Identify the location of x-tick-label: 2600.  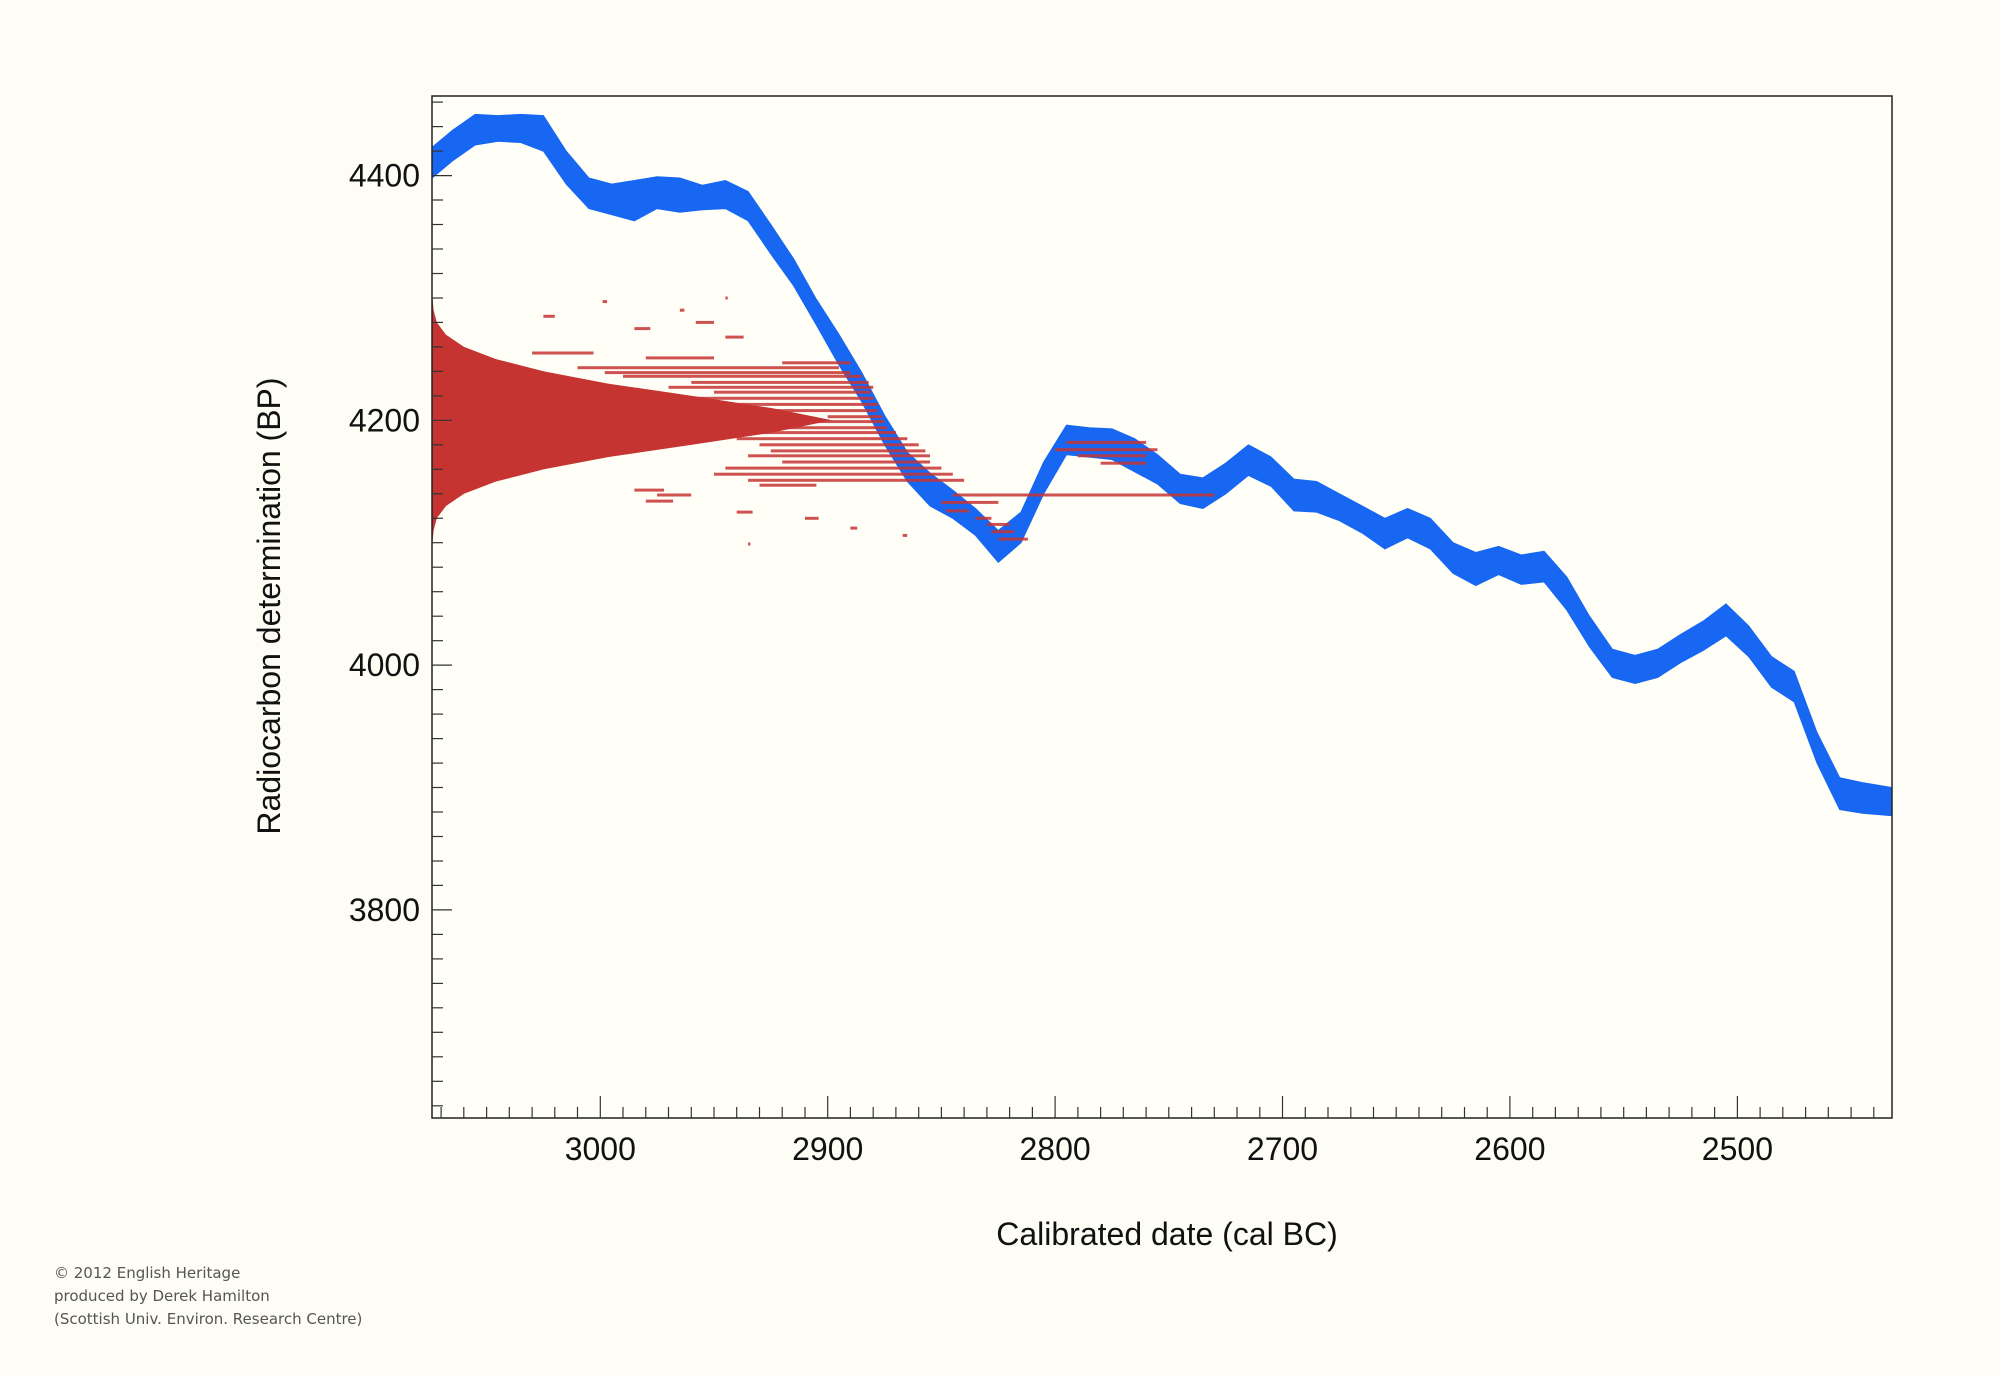
(1509, 1149).